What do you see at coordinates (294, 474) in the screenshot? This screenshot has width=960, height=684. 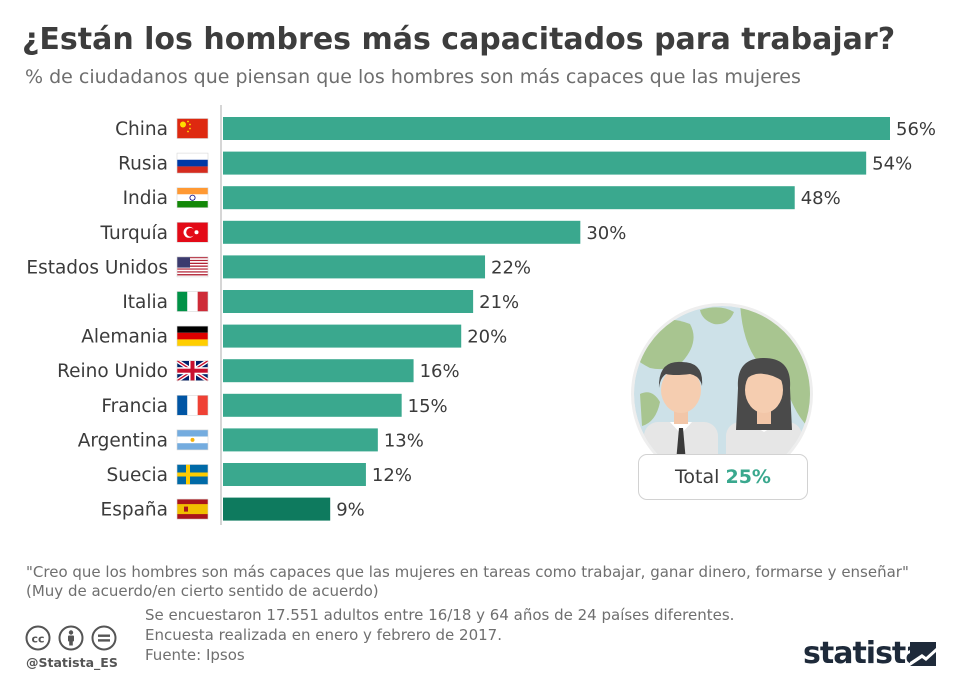 I see `bar-suecia` at bounding box center [294, 474].